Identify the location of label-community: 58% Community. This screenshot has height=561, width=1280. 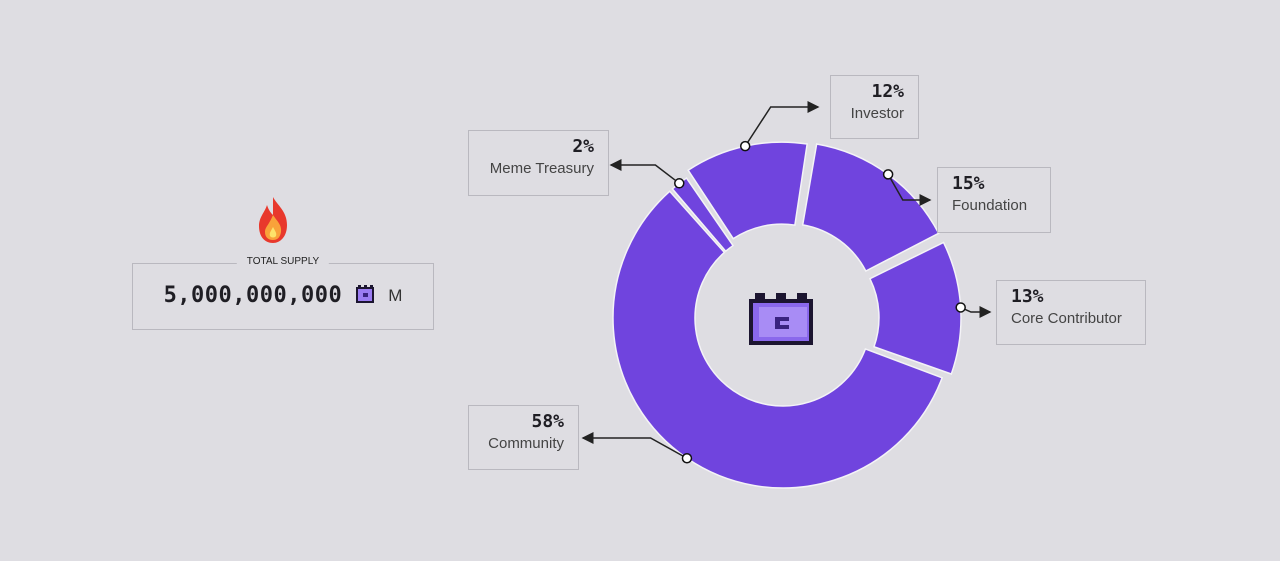
(523, 437).